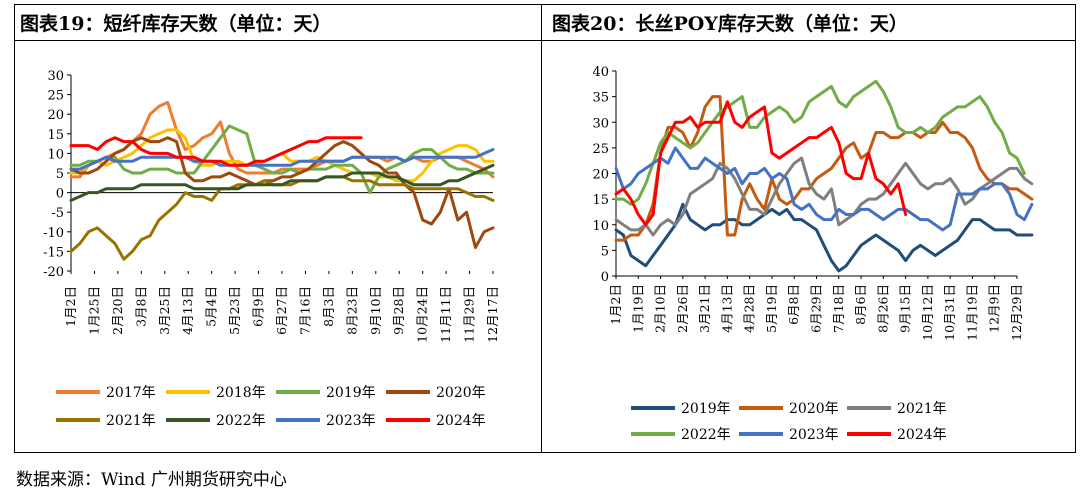  What do you see at coordinates (216, 151) in the screenshot?
I see `left-series-line-2024年` at bounding box center [216, 151].